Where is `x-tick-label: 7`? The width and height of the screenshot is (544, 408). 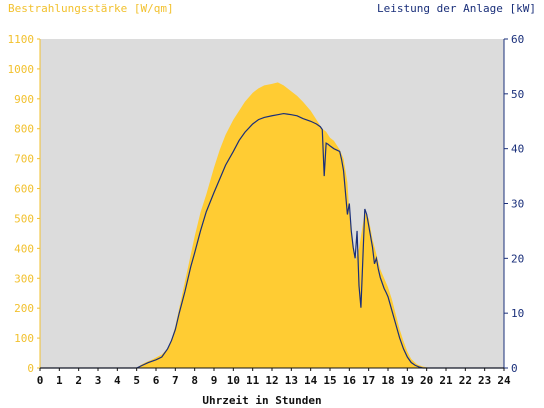
x-tick-label: 7 is located at coordinates (175, 380).